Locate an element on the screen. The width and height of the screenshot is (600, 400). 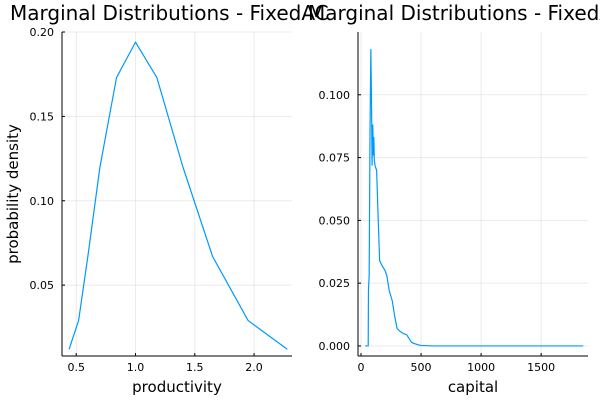
y-axis-label: probability density is located at coordinates (13, 194).